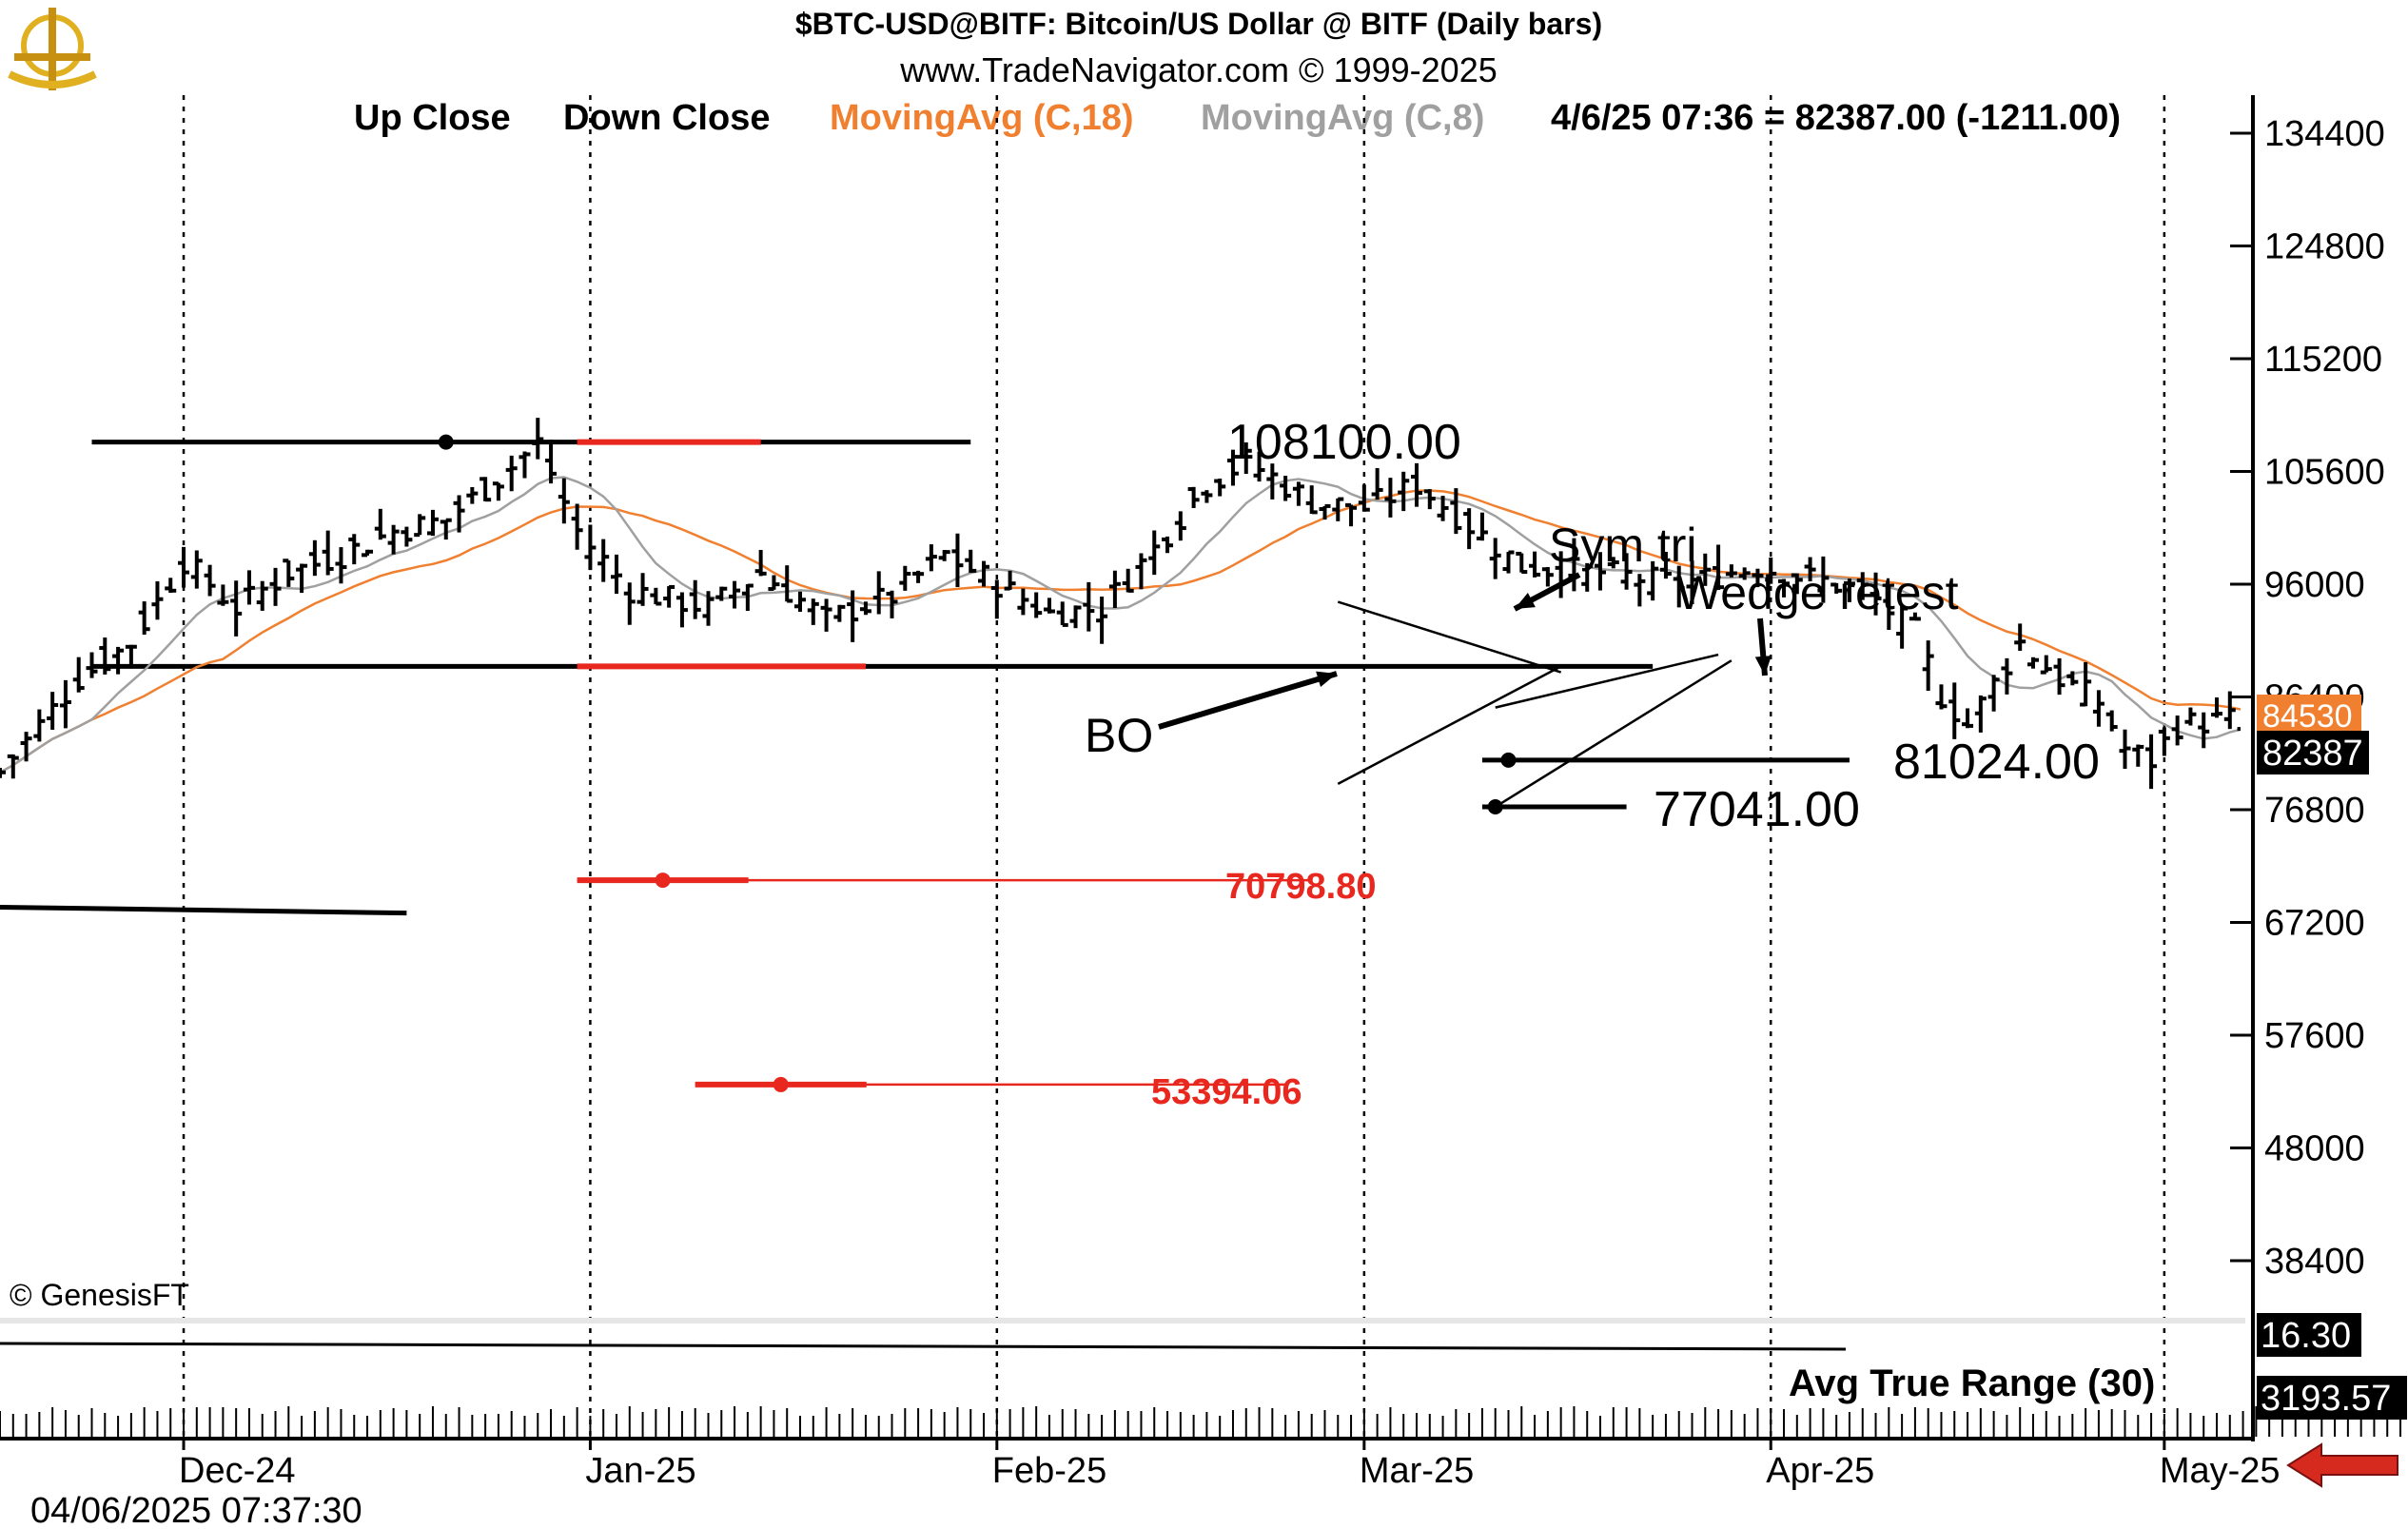 The image size is (2408, 1529). I want to click on pattern-lines, so click(1085, 624).